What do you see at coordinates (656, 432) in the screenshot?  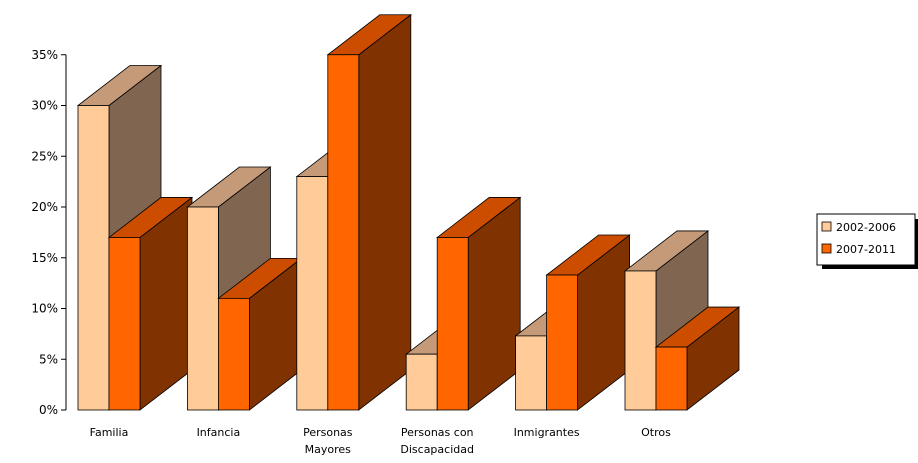 I see `x-category-label: Otros` at bounding box center [656, 432].